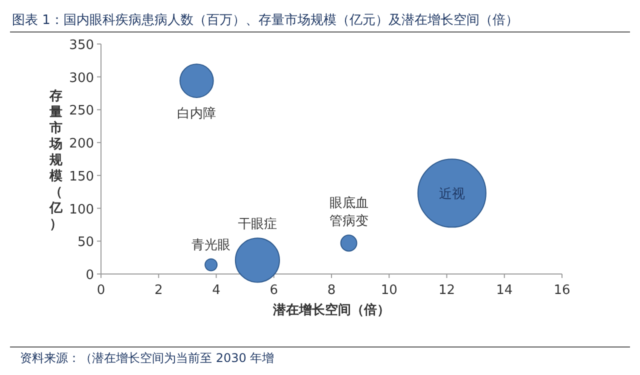 The width and height of the screenshot is (640, 375). I want to click on y-tick-label: 200, so click(81, 144).